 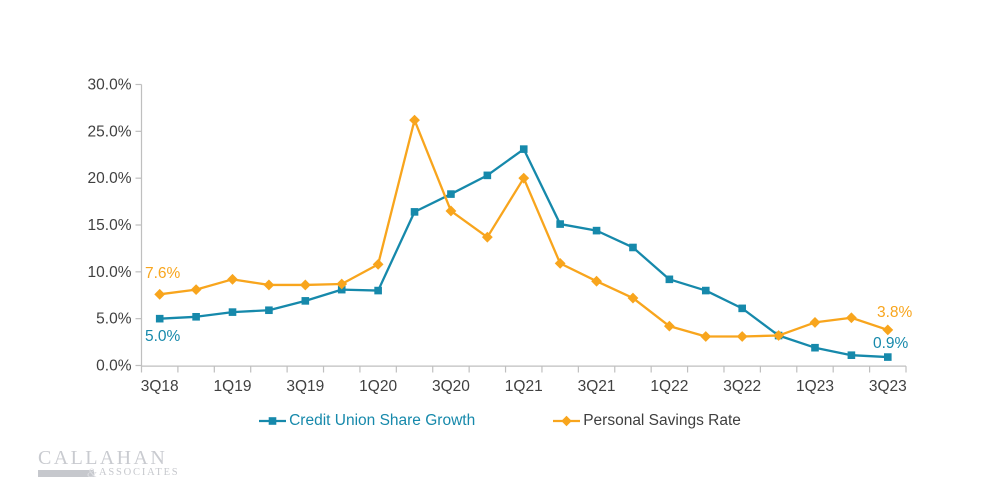 What do you see at coordinates (103, 458) in the screenshot?
I see `logo-callahan-text: CALLAHAN` at bounding box center [103, 458].